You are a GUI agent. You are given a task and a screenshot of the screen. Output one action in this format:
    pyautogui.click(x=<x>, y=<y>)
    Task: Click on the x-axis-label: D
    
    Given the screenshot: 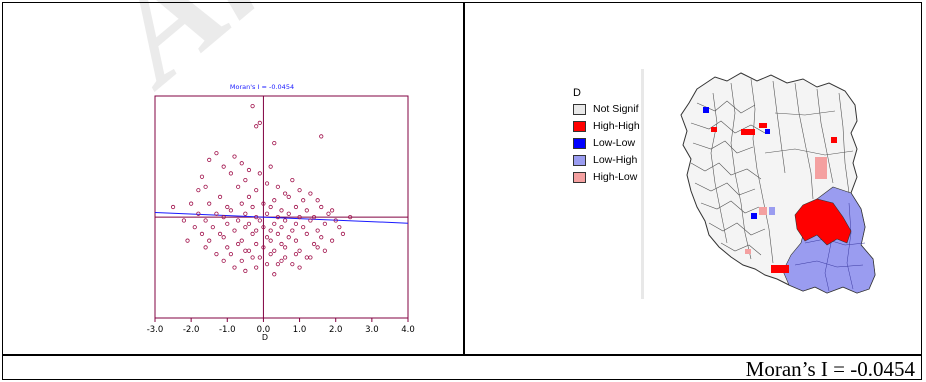 What is the action you would take?
    pyautogui.click(x=265, y=337)
    